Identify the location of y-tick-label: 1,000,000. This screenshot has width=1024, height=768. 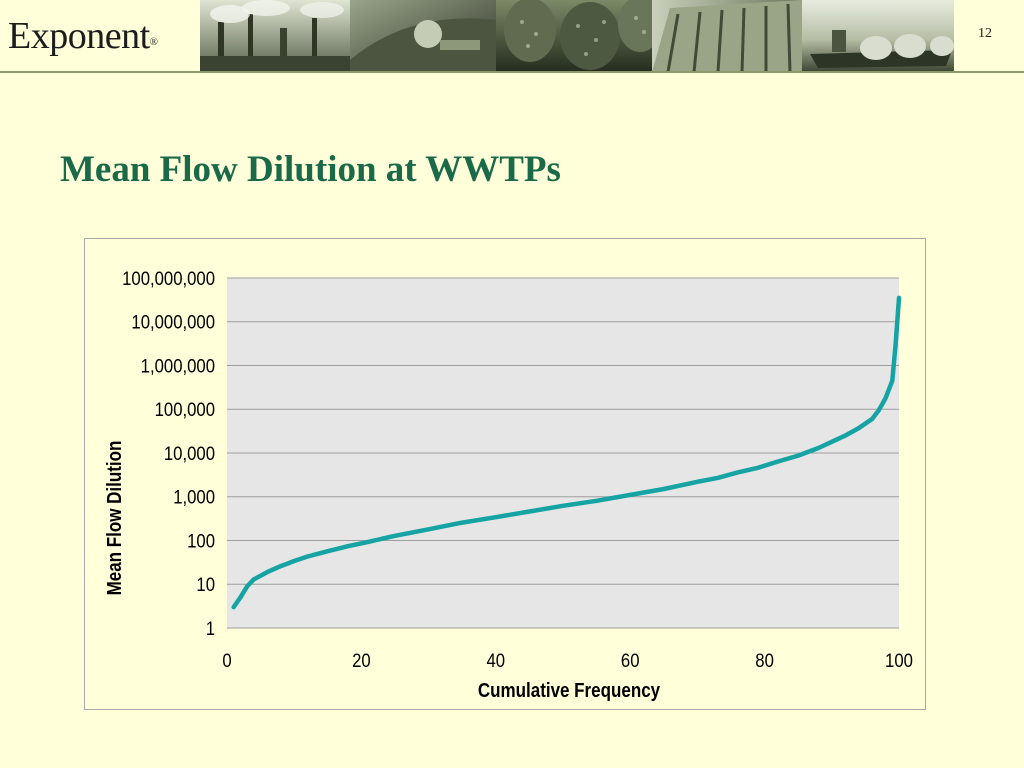
(178, 366).